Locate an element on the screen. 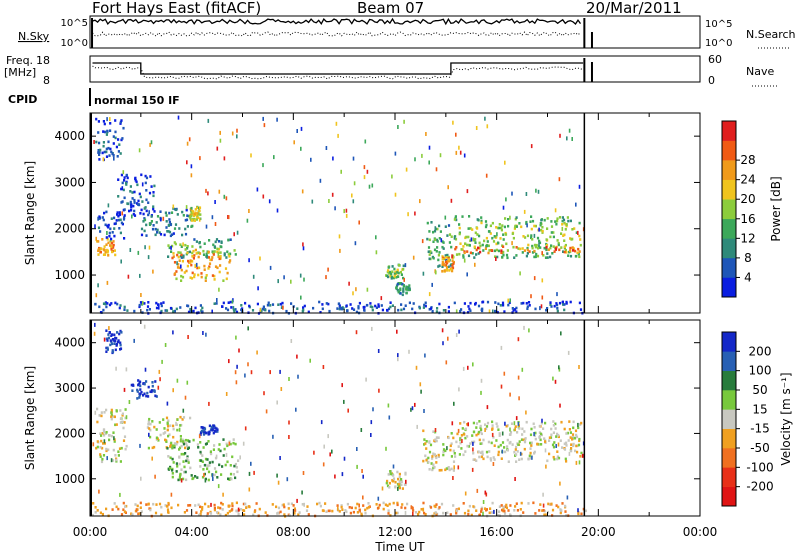 This screenshot has width=800, height=554. cpid-value: normal 150 IF is located at coordinates (137, 100).